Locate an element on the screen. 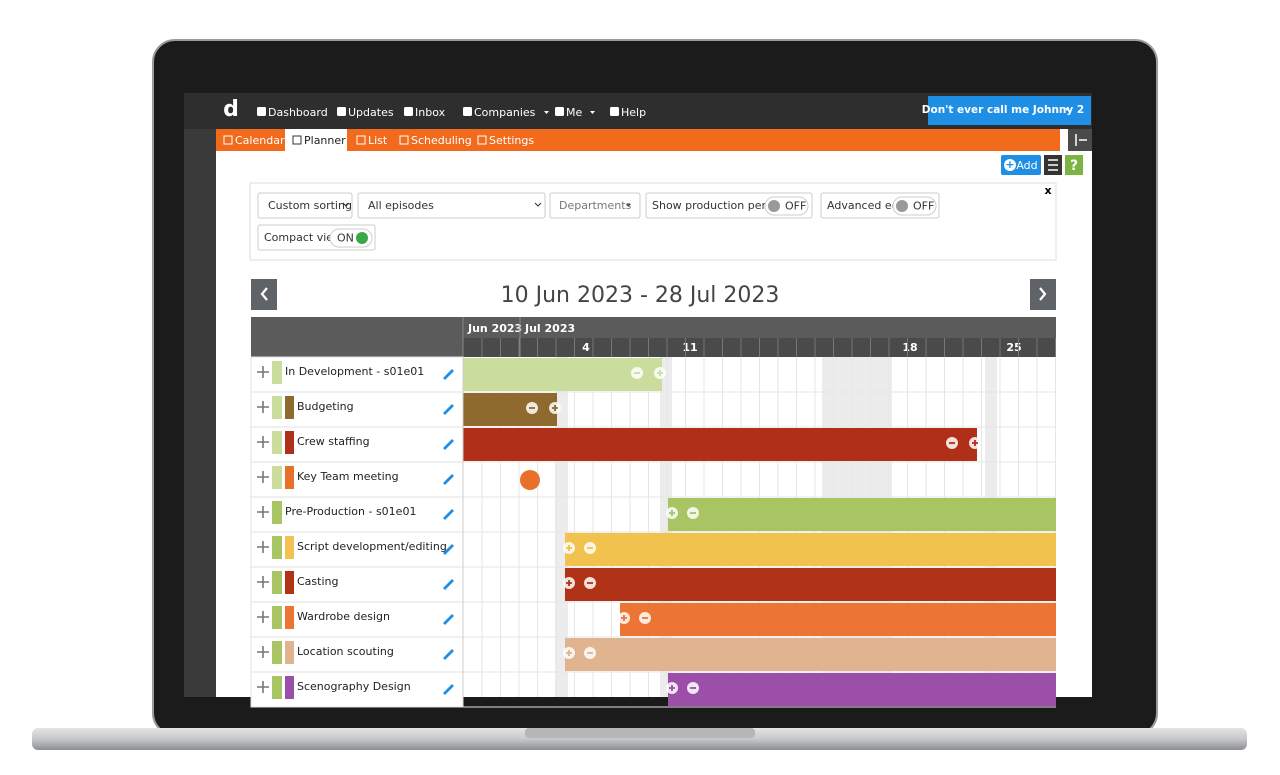  nav-item: Dashboard is located at coordinates (298, 112).